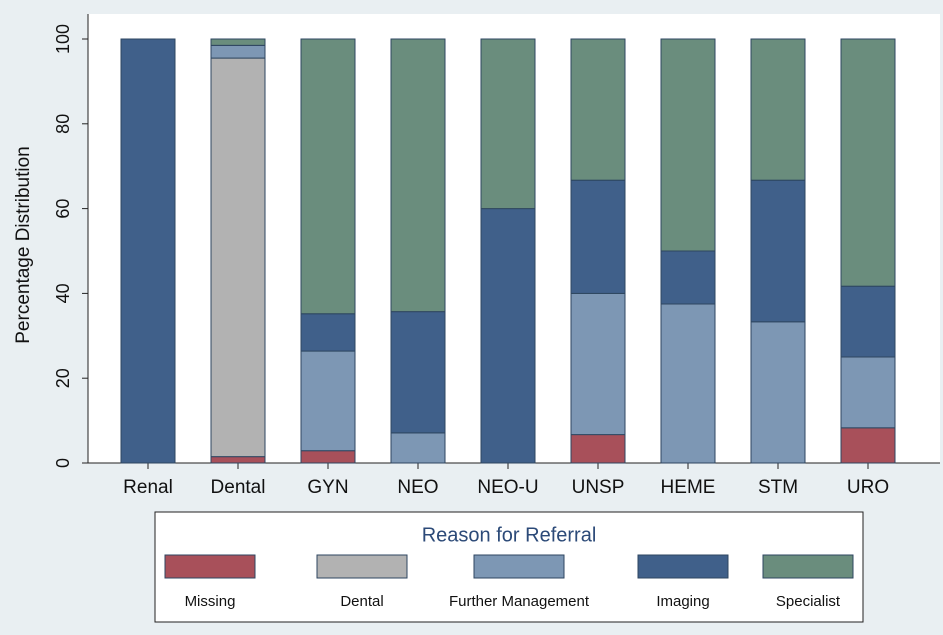 The width and height of the screenshot is (943, 635). What do you see at coordinates (509, 535) in the screenshot?
I see `legend-title: Reason for Referral` at bounding box center [509, 535].